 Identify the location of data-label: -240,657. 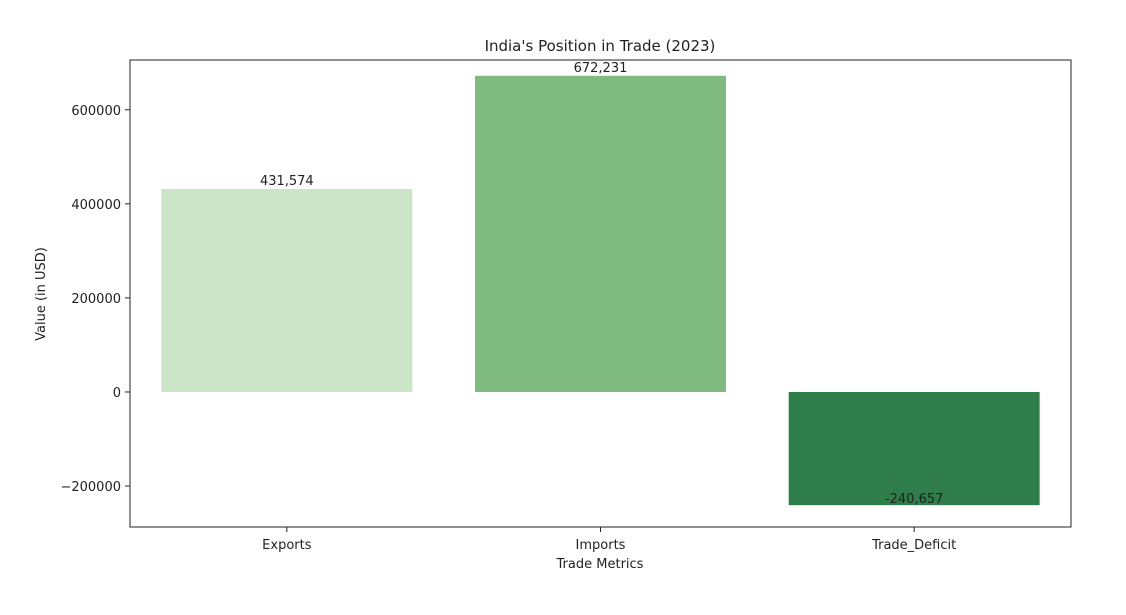
(914, 499).